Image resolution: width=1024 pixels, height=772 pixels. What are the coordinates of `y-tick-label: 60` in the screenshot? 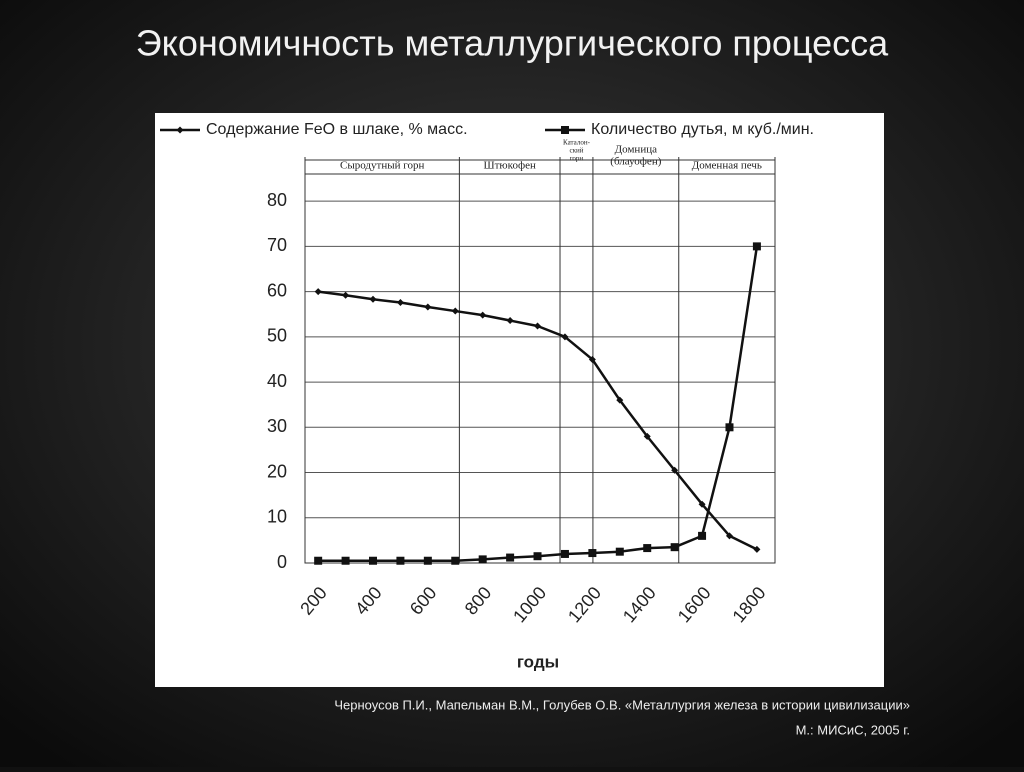 It's located at (277, 290).